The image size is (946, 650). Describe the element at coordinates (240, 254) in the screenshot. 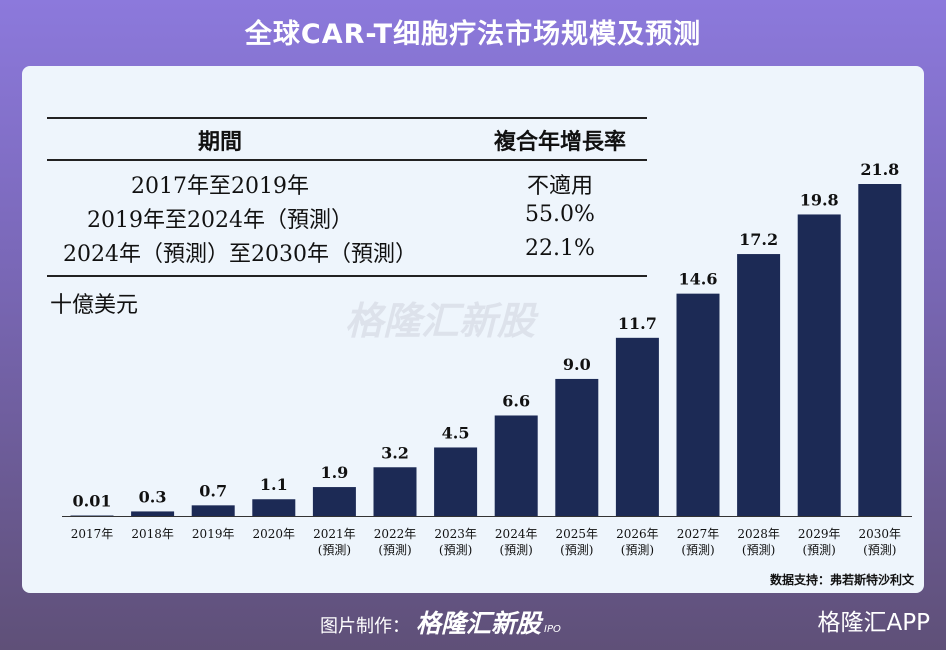

I see `table-period: 2024年（預測）至2030年（預測）` at that location.